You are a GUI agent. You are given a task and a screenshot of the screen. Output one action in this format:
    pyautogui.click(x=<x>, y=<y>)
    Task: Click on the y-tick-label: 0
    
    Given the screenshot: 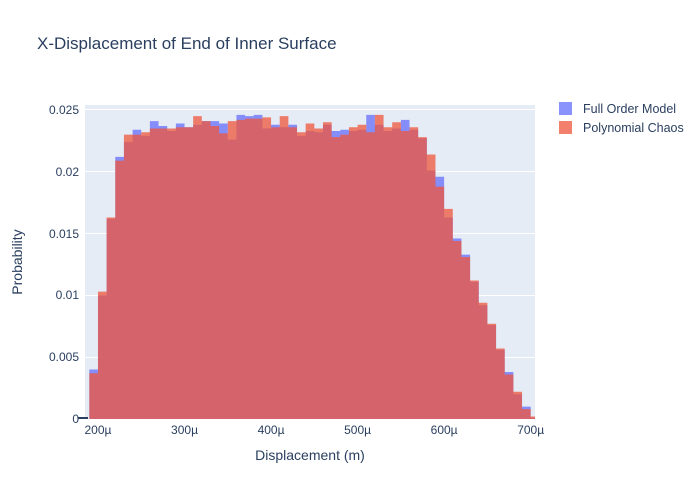 What is the action you would take?
    pyautogui.click(x=75, y=419)
    